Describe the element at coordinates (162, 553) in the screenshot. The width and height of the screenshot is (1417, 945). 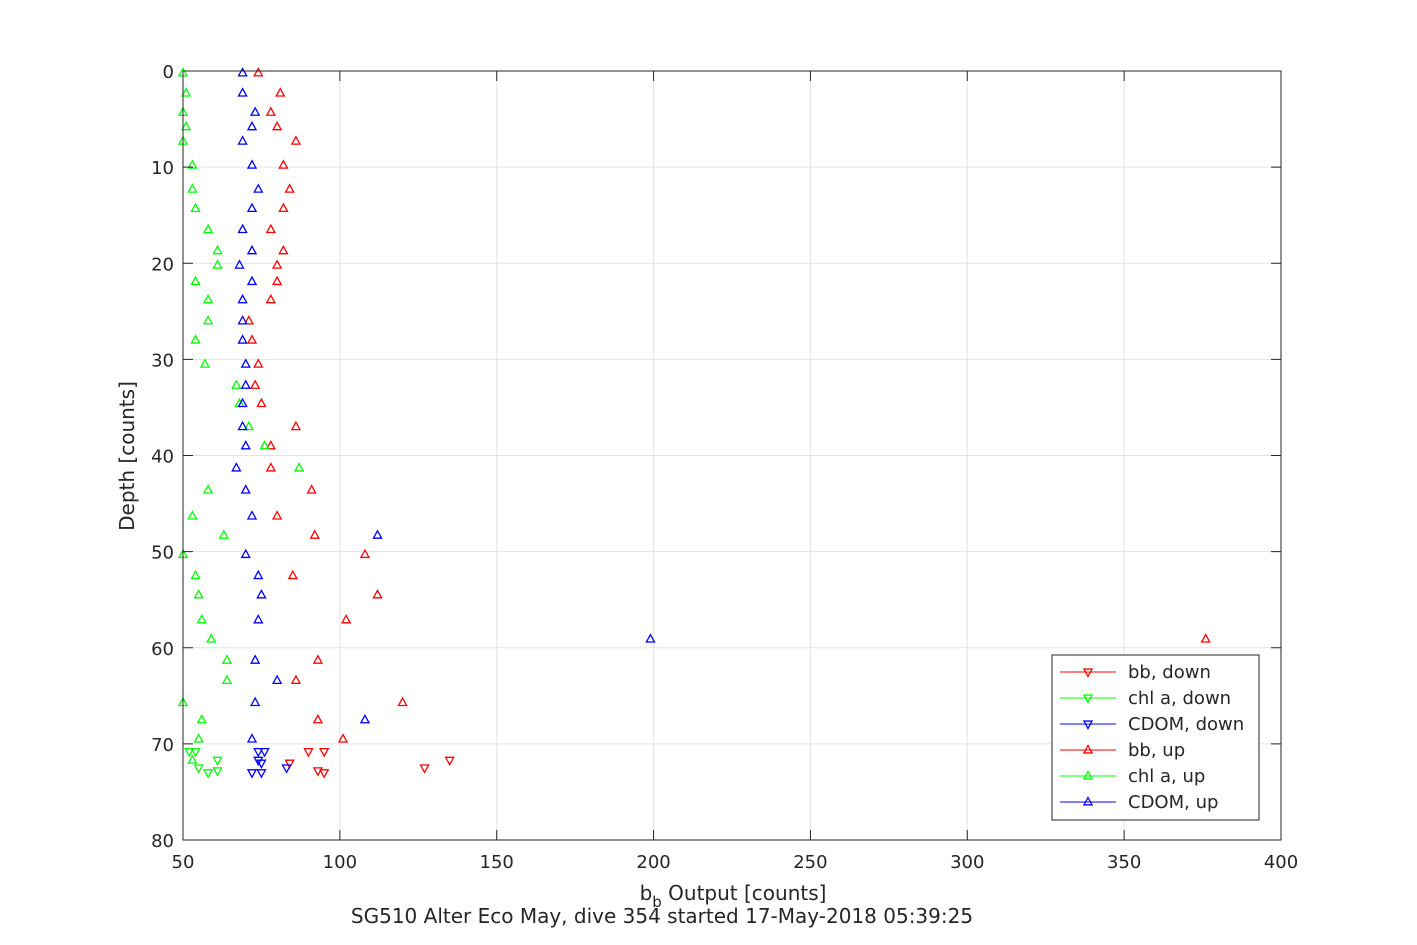
I see `y-tick-label: 50` at that location.